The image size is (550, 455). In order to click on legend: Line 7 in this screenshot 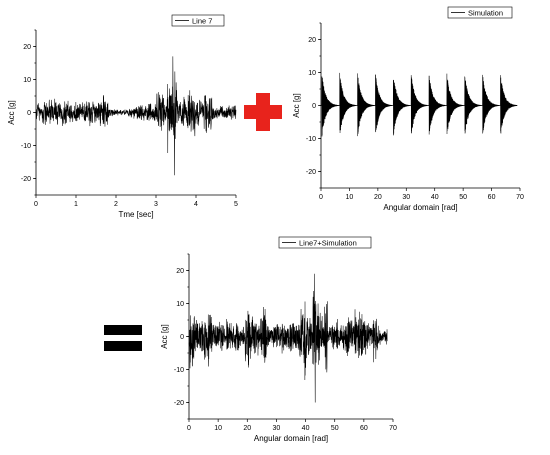, I will do `click(198, 20)`.